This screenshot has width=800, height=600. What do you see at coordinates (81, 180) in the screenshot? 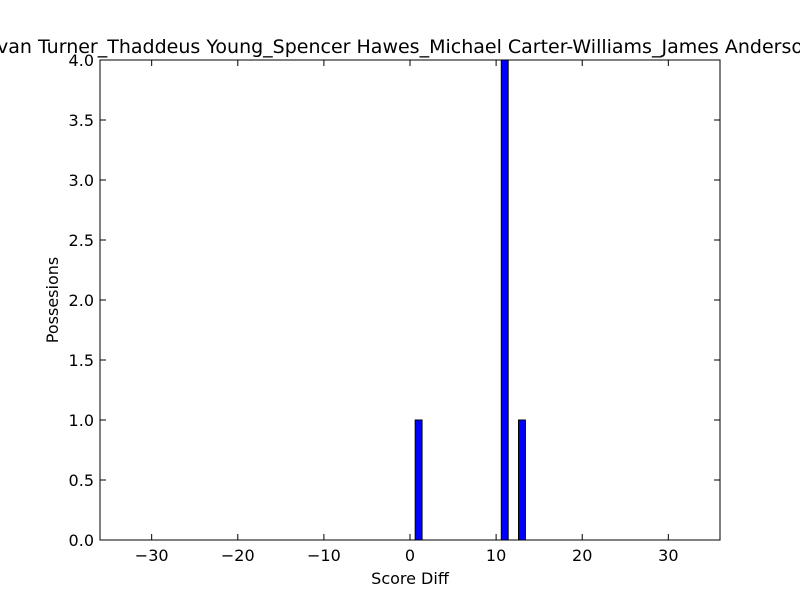
I see `y-tick-label: 3.0` at bounding box center [81, 180].